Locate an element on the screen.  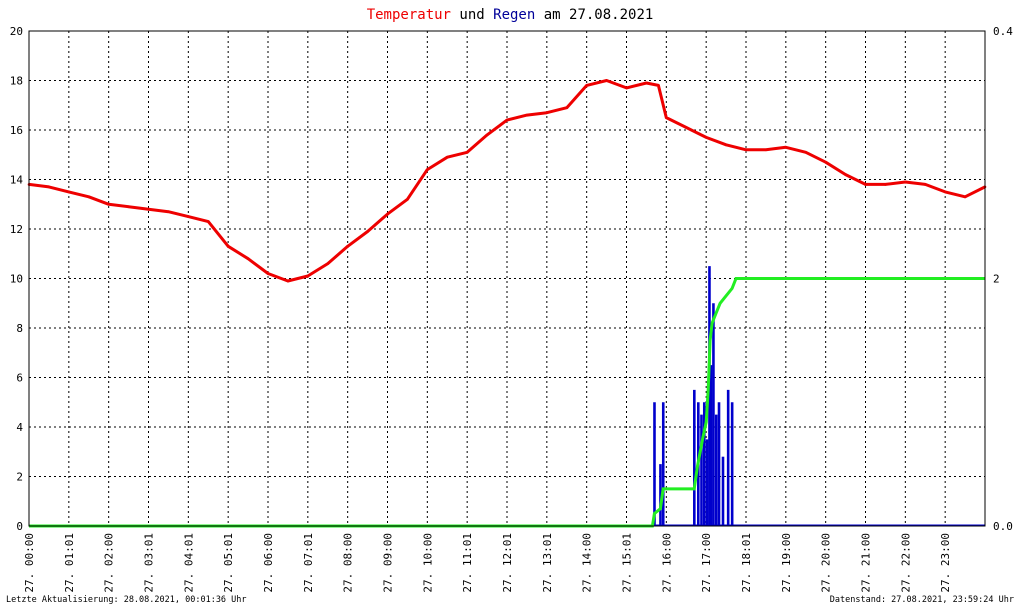
x-tick-label: 27. 00:00 is located at coordinates (29, 563).